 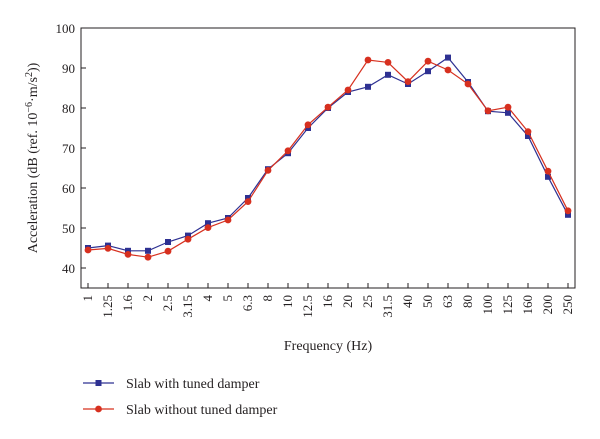 I want to click on legend-label: Slab without tuned damper, so click(x=202, y=410).